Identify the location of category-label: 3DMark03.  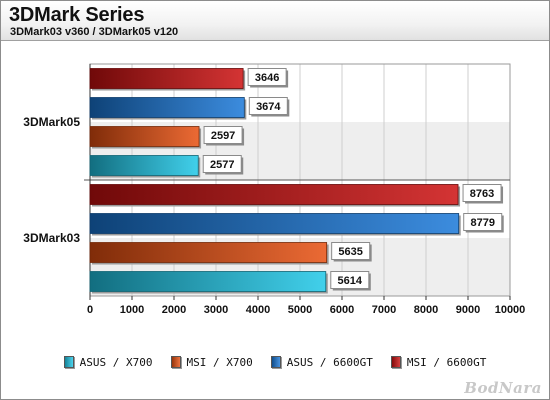
(51, 238).